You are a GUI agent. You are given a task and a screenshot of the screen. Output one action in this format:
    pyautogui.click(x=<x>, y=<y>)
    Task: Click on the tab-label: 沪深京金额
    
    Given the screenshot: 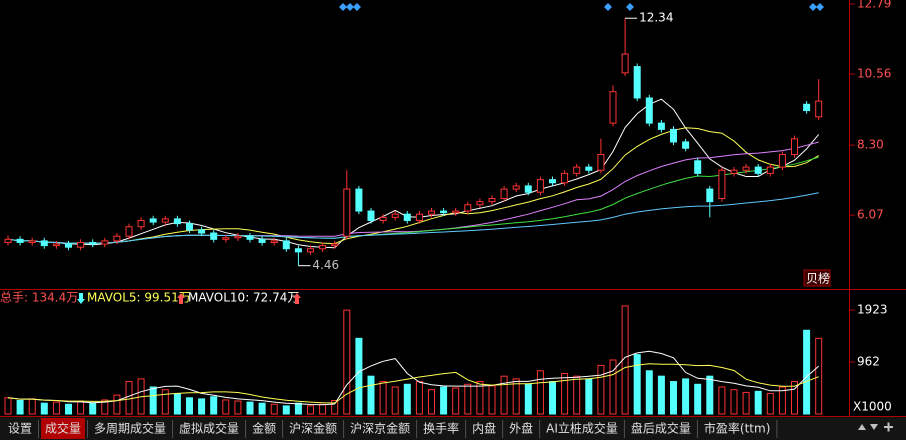 What is the action you would take?
    pyautogui.click(x=380, y=428)
    